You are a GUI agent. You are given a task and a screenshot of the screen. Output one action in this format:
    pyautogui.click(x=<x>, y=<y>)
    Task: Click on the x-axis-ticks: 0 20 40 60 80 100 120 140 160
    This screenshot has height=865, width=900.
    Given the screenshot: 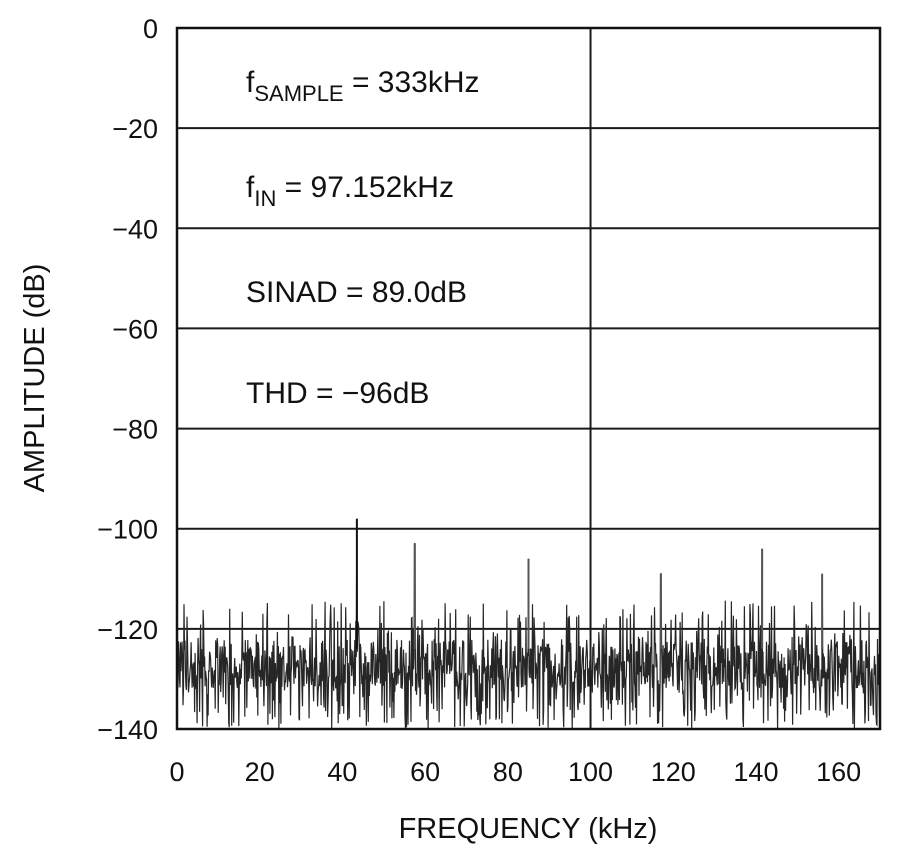 What is the action you would take?
    pyautogui.click(x=515, y=772)
    